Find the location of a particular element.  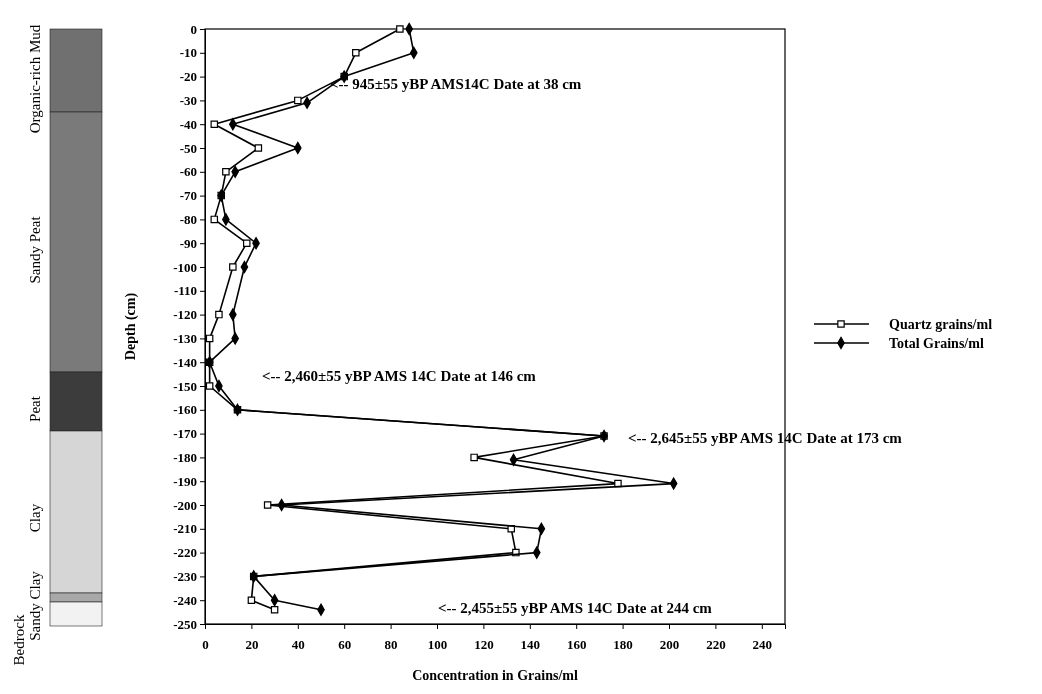

y-tick-label: -150 is located at coordinates (185, 386).